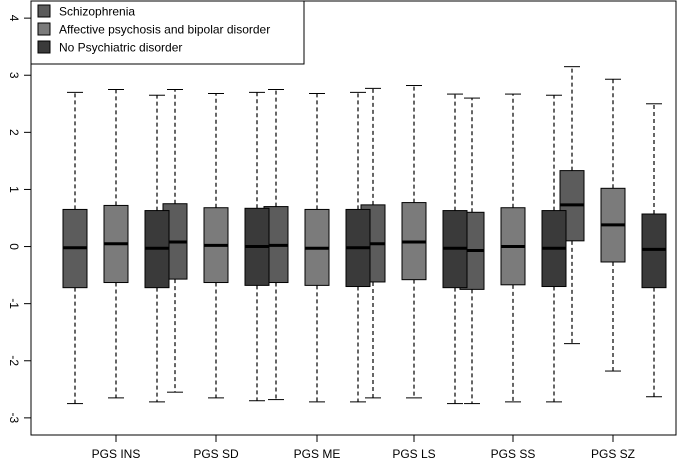  Describe the element at coordinates (116, 454) in the screenshot. I see `x-tick-label-0: PGS INS` at that location.